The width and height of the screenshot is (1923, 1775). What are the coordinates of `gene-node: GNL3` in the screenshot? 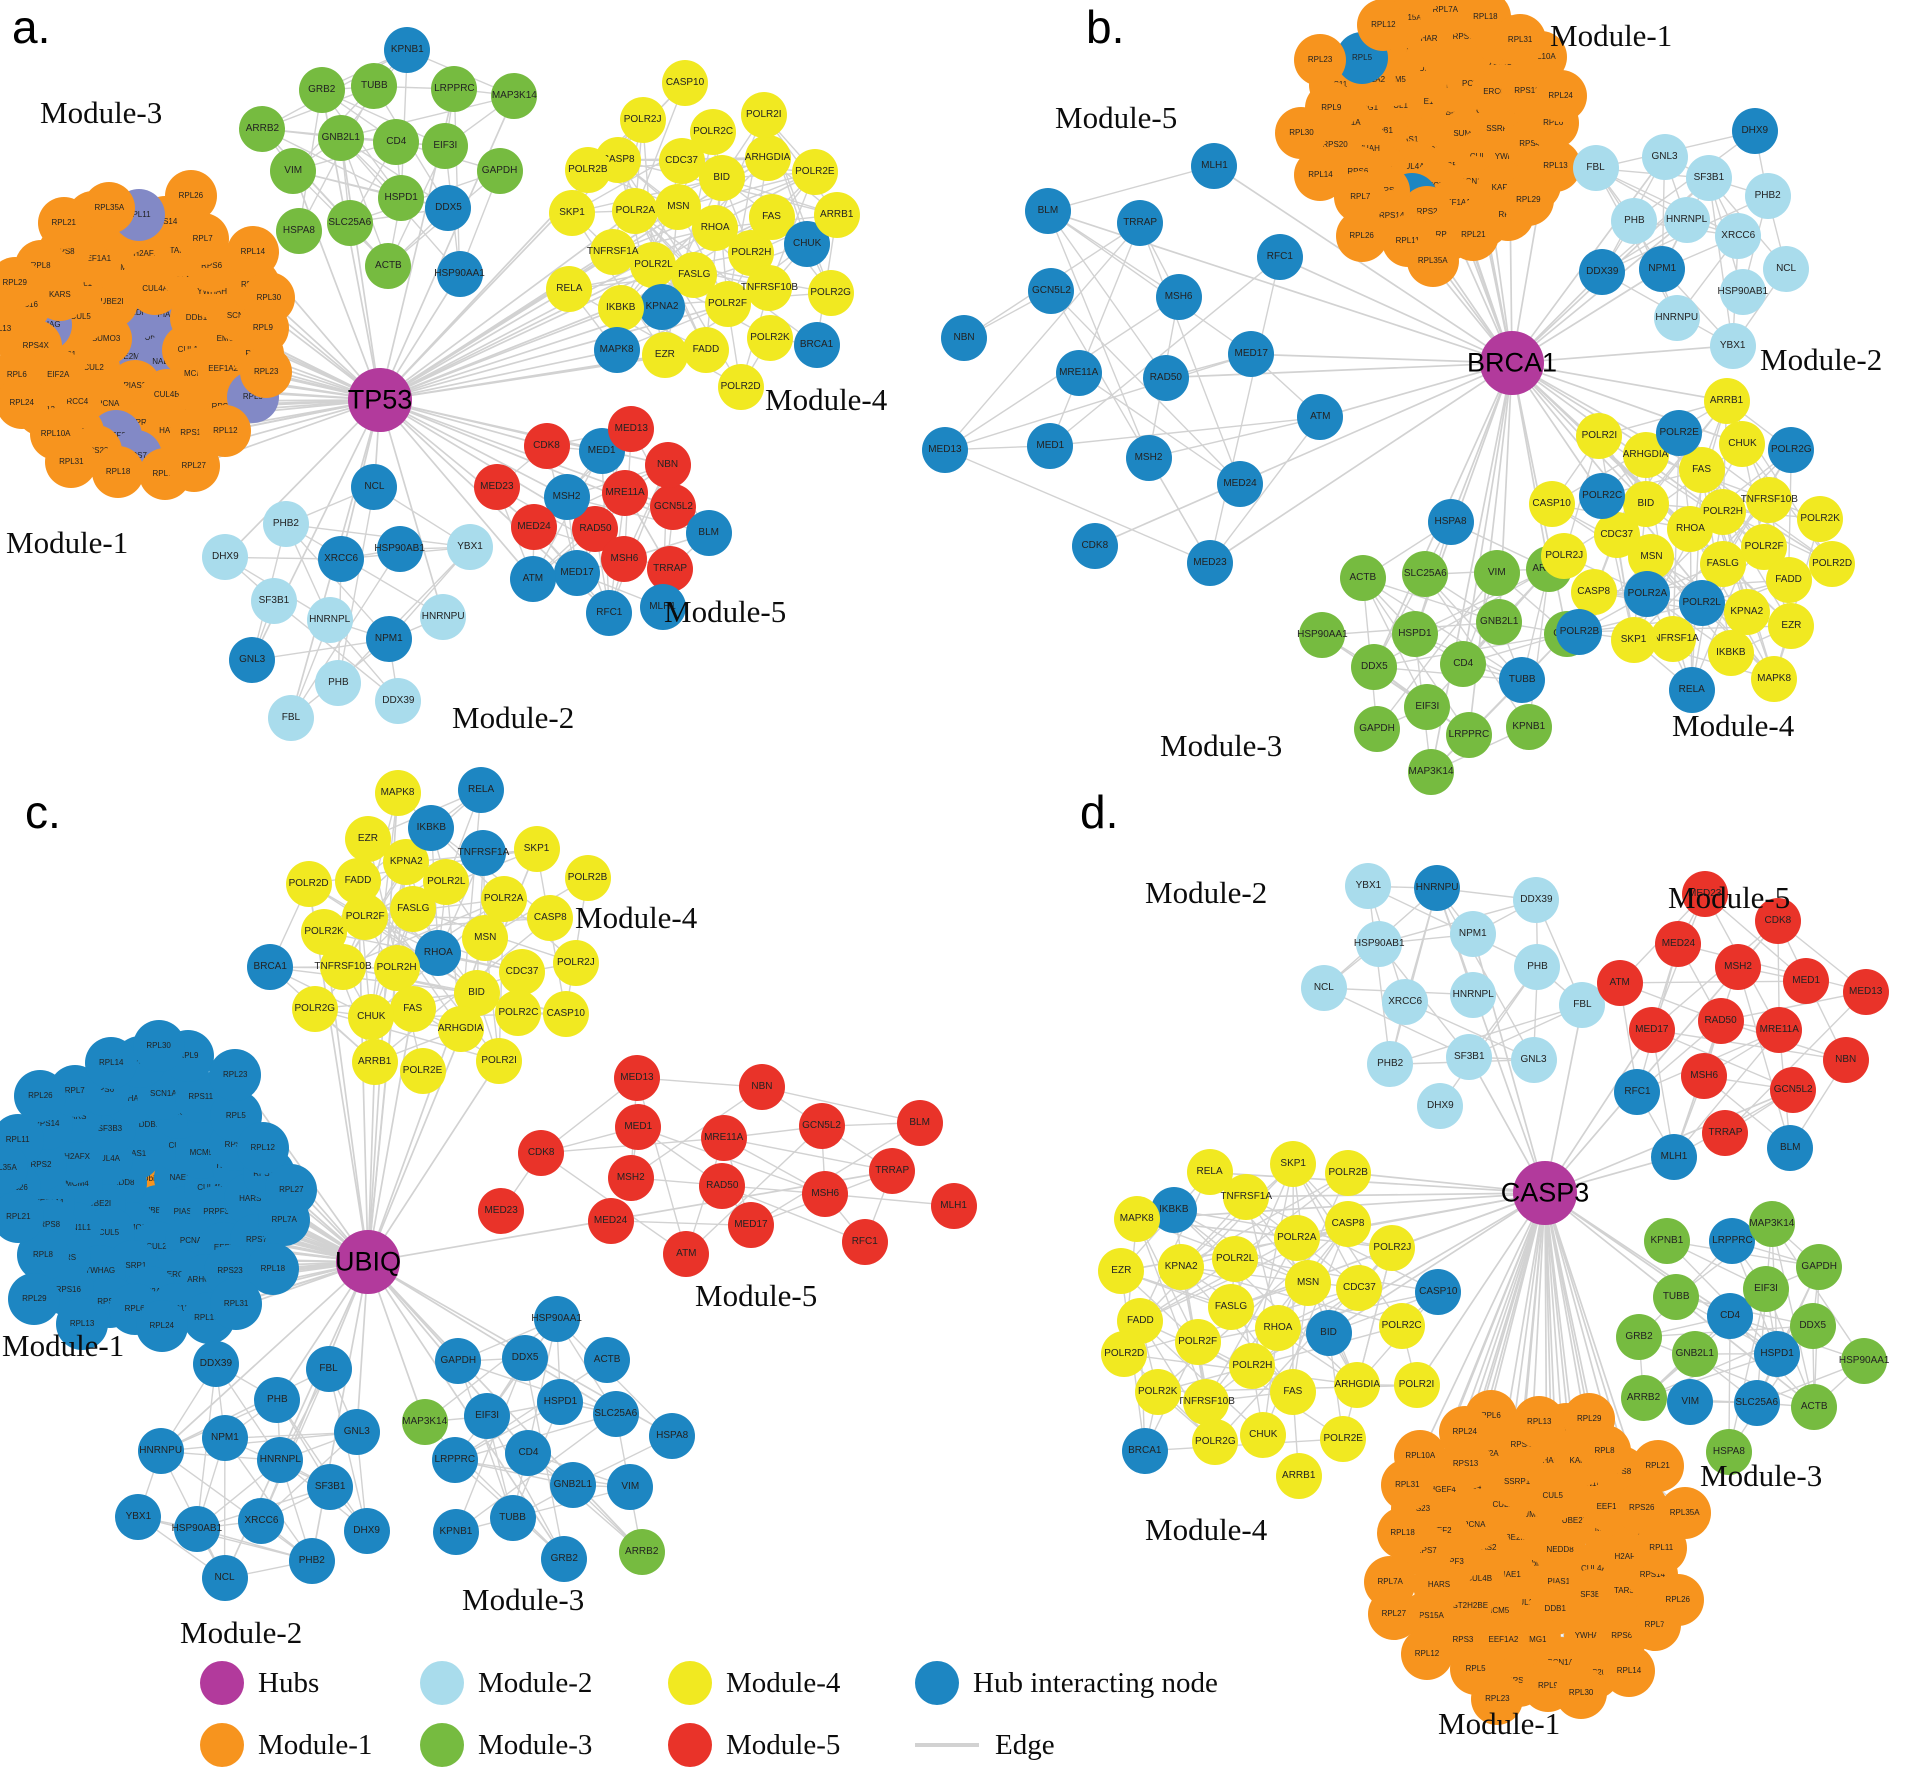 It's located at (252, 660).